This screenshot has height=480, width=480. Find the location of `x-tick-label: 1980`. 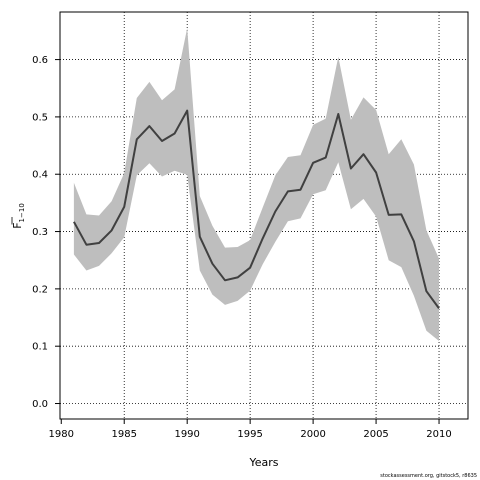

x-tick-label: 1980 is located at coordinates (61, 434).